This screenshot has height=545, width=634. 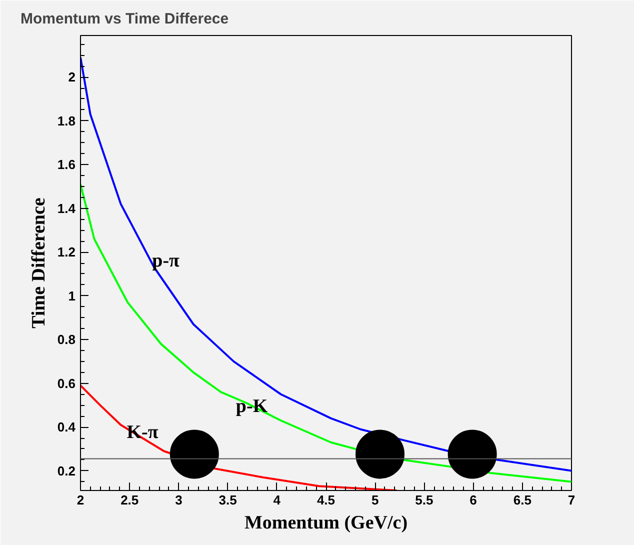 What do you see at coordinates (424, 500) in the screenshot?
I see `x-tick-label: 5.5` at bounding box center [424, 500].